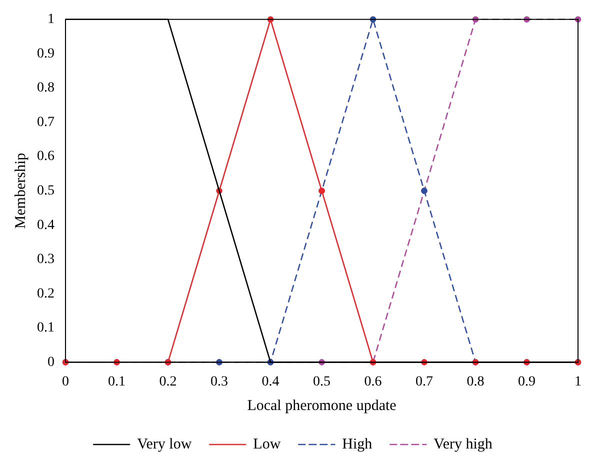  Describe the element at coordinates (322, 406) in the screenshot. I see `x-axis-title: Local pheromone update` at that location.